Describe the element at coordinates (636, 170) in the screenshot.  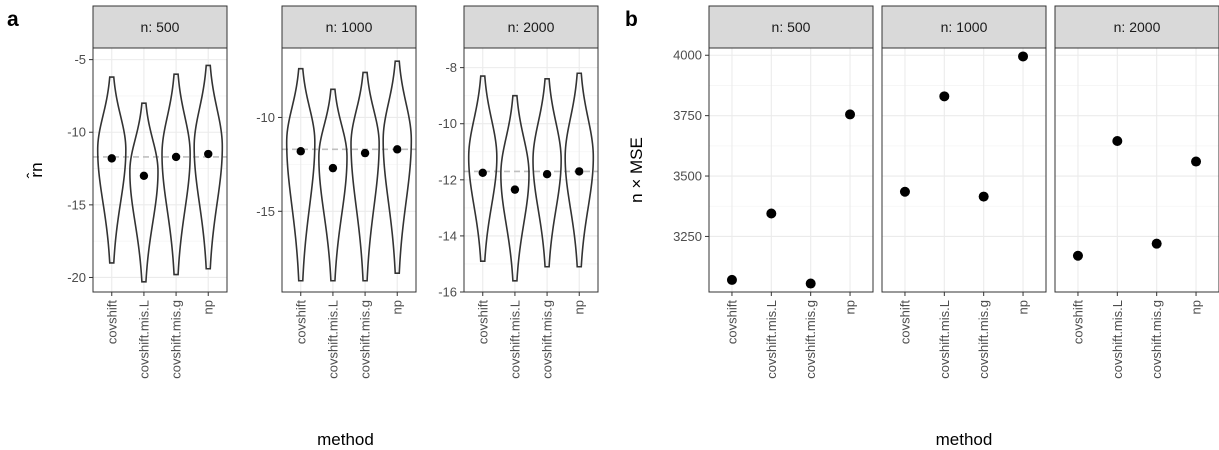
I see `y-axis-title: n × MSE` at that location.